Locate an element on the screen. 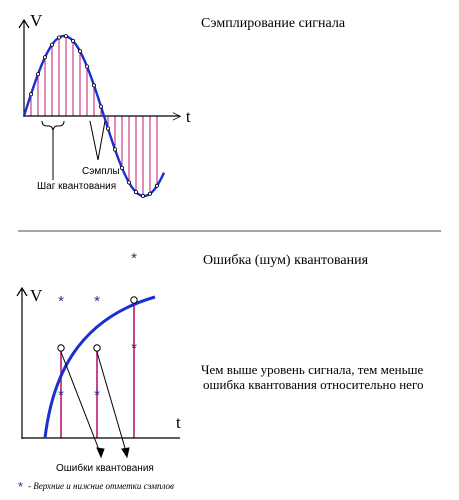  legend-marker: * is located at coordinates (20, 486).